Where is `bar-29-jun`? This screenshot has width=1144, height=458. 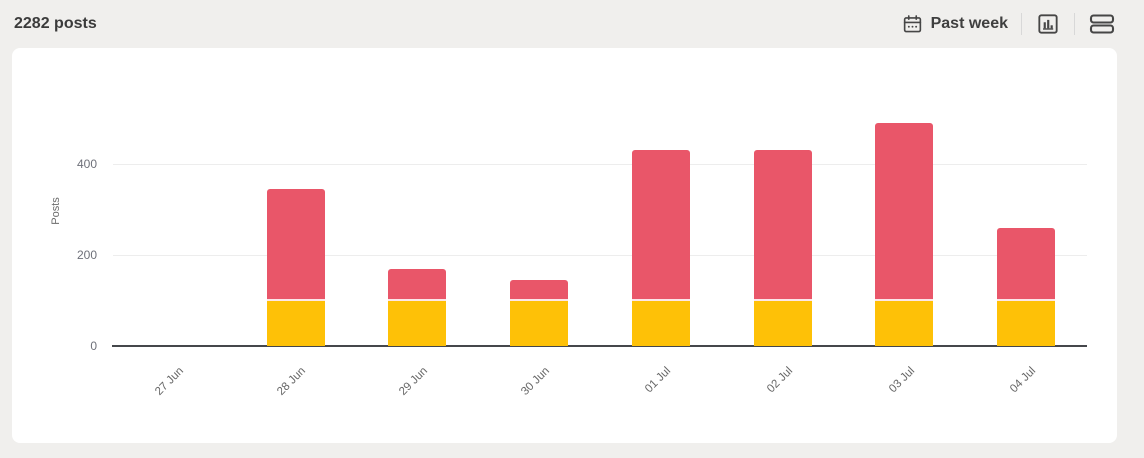
bar-29-jun is located at coordinates (417, 307).